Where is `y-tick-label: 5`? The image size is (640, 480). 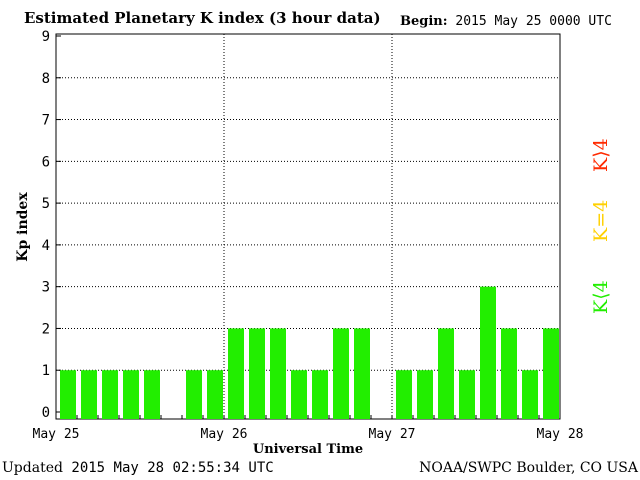
y-tick-label: 5 is located at coordinates (46, 204).